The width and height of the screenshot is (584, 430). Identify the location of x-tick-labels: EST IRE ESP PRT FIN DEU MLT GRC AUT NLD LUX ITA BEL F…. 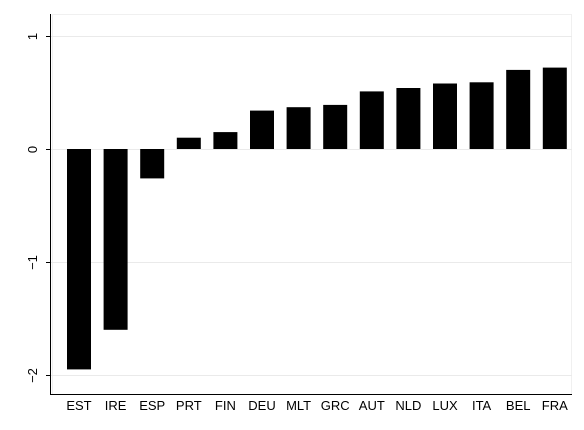
(317, 405).